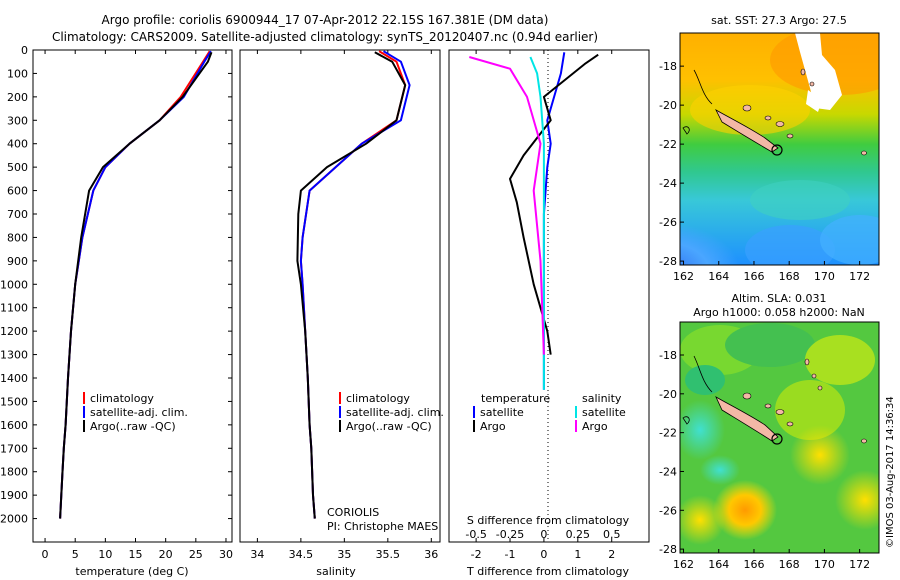 The height and width of the screenshot is (580, 900). What do you see at coordinates (17, 237) in the screenshot?
I see `depth-tick-label: 800` at bounding box center [17, 237].